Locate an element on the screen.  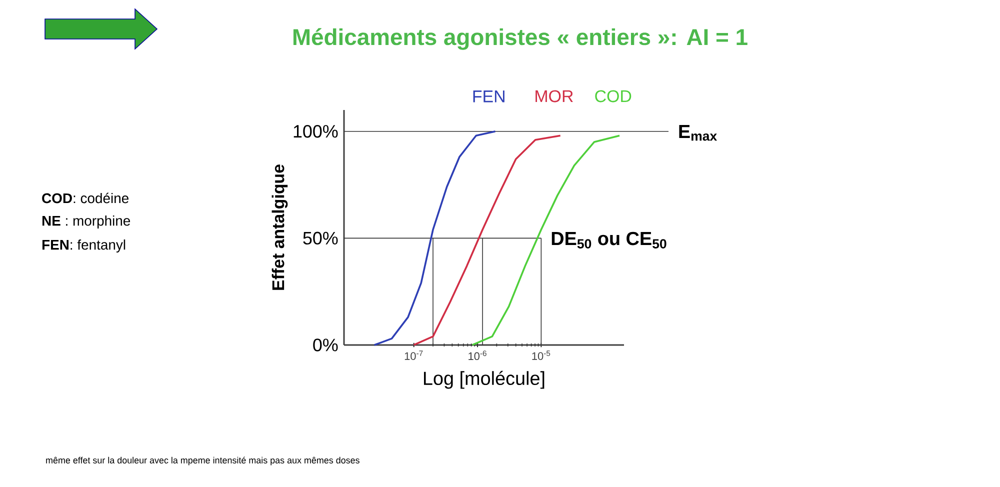
text: COD: codéine is located at coordinates (85, 198).